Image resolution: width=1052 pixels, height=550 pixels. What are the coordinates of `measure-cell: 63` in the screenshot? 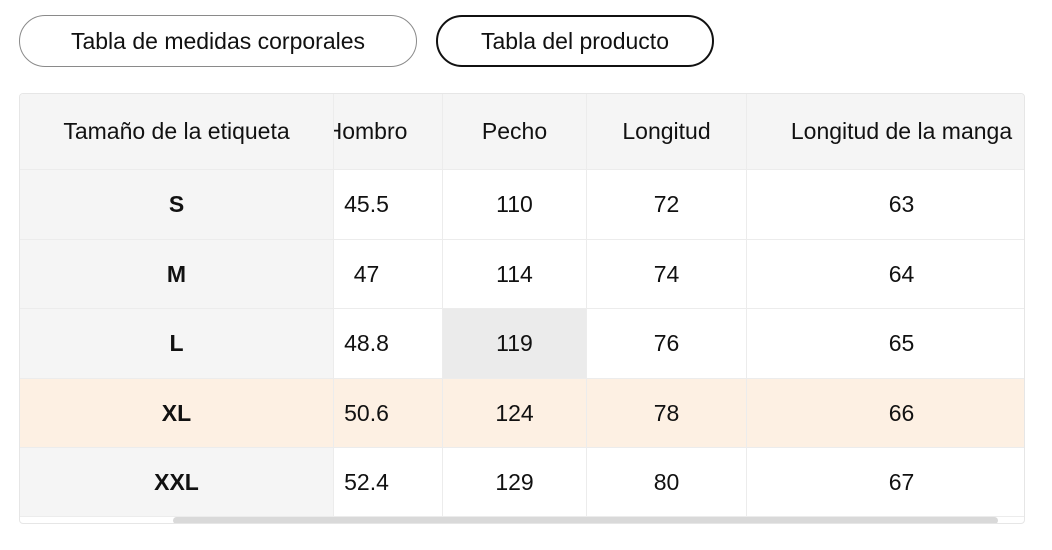 It's located at (885, 205).